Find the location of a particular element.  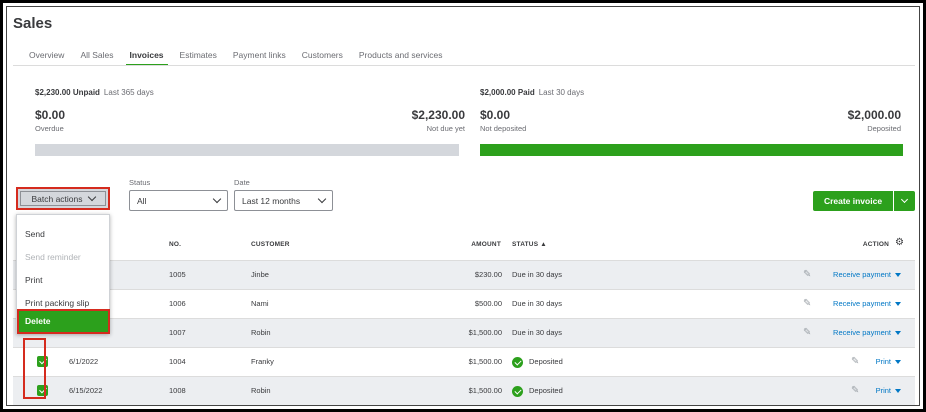

menu-item-send: Send is located at coordinates (35, 234).